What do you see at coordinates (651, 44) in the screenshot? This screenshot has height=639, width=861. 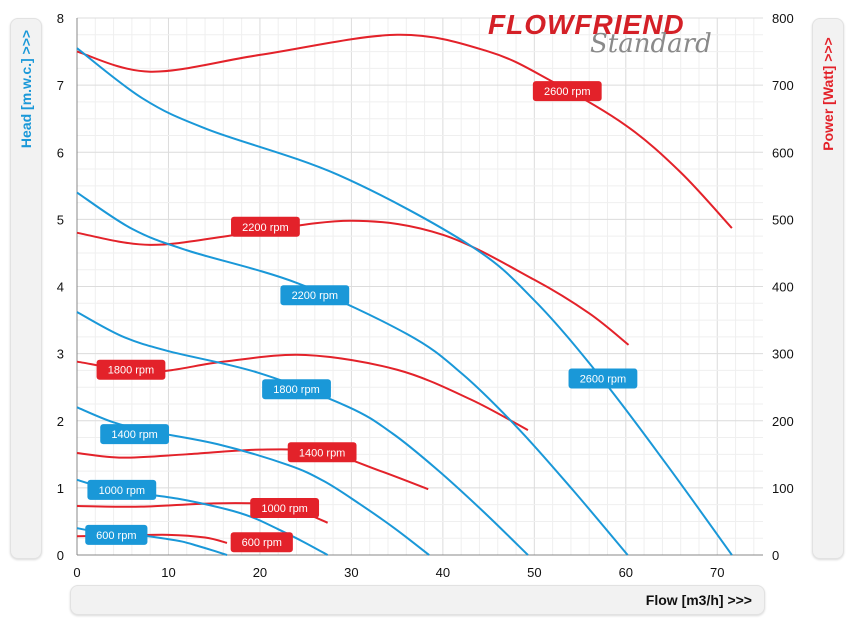 I see `logo-sub: Standard` at bounding box center [651, 44].